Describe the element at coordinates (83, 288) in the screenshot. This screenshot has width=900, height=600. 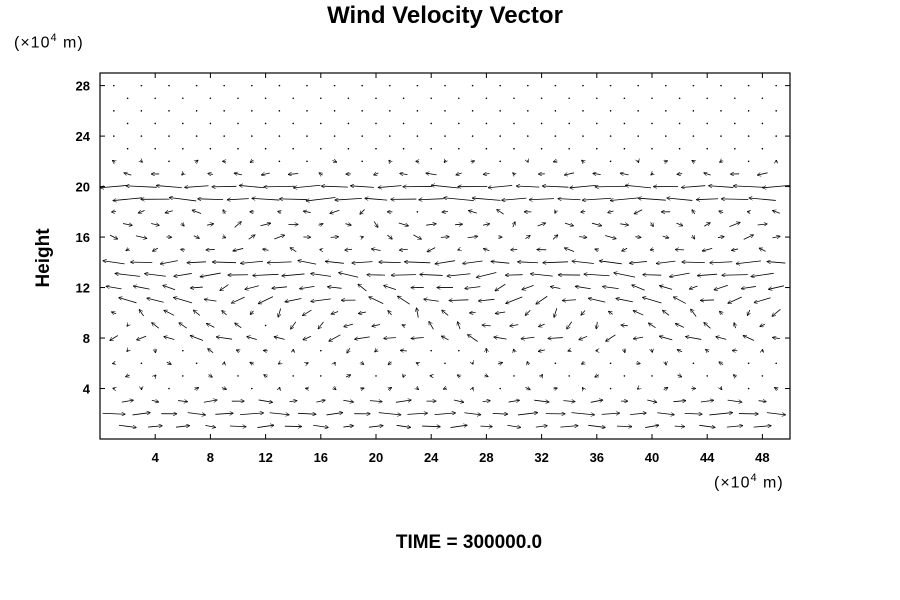
I see `y-tick-label: 12` at that location.